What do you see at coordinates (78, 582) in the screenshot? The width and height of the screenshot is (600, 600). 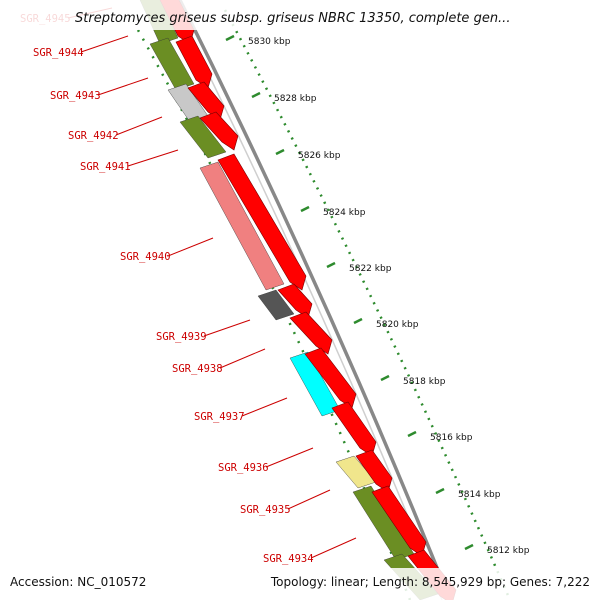 I see `accession-text: Accession: NC_010572` at bounding box center [78, 582].